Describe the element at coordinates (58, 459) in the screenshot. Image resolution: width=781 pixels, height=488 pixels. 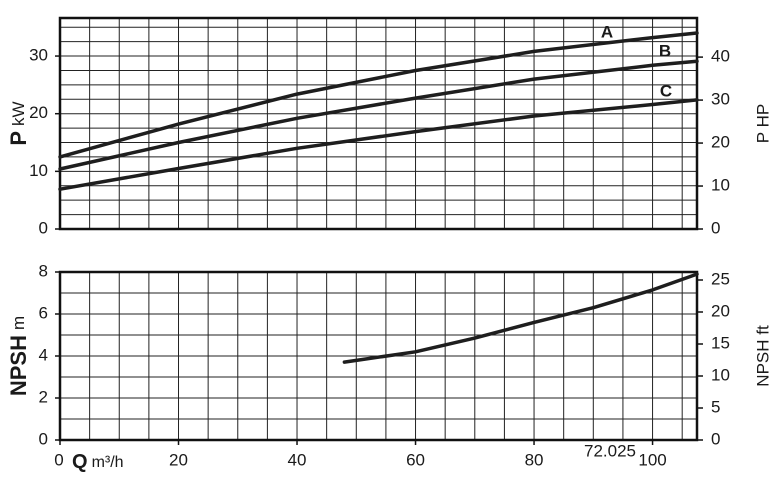
I see `x-tick-label: 0` at that location.